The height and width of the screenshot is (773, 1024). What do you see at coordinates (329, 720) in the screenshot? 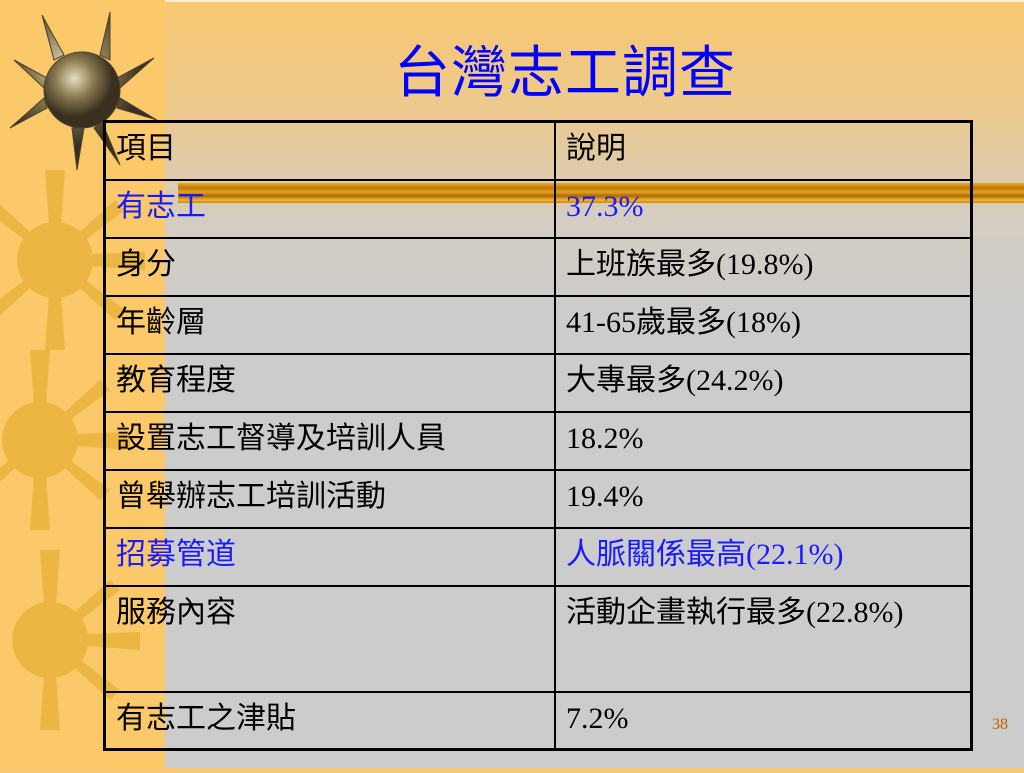
I see `cell-item: 有志工之津貼` at bounding box center [329, 720].